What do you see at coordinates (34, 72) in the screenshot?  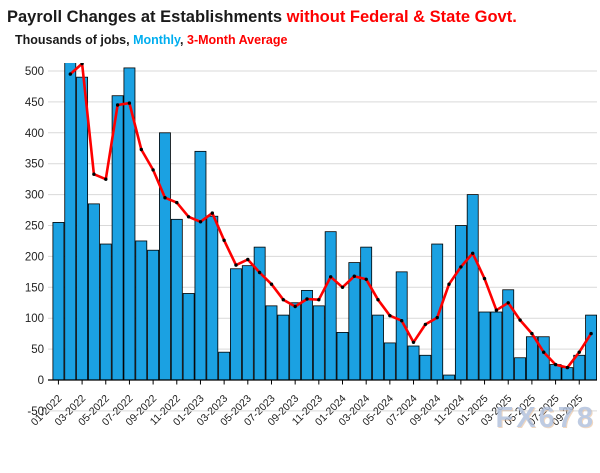 I see `y-tick-label: 500` at bounding box center [34, 72].